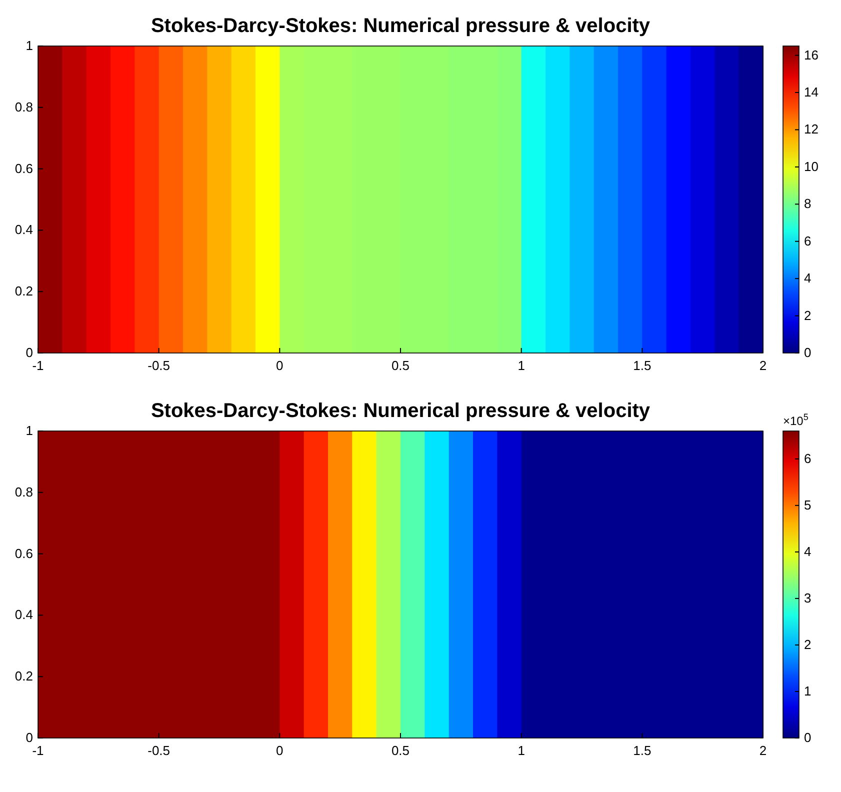 Image resolution: width=841 pixels, height=792 pixels. I want to click on color-bar-label: 3, so click(808, 598).